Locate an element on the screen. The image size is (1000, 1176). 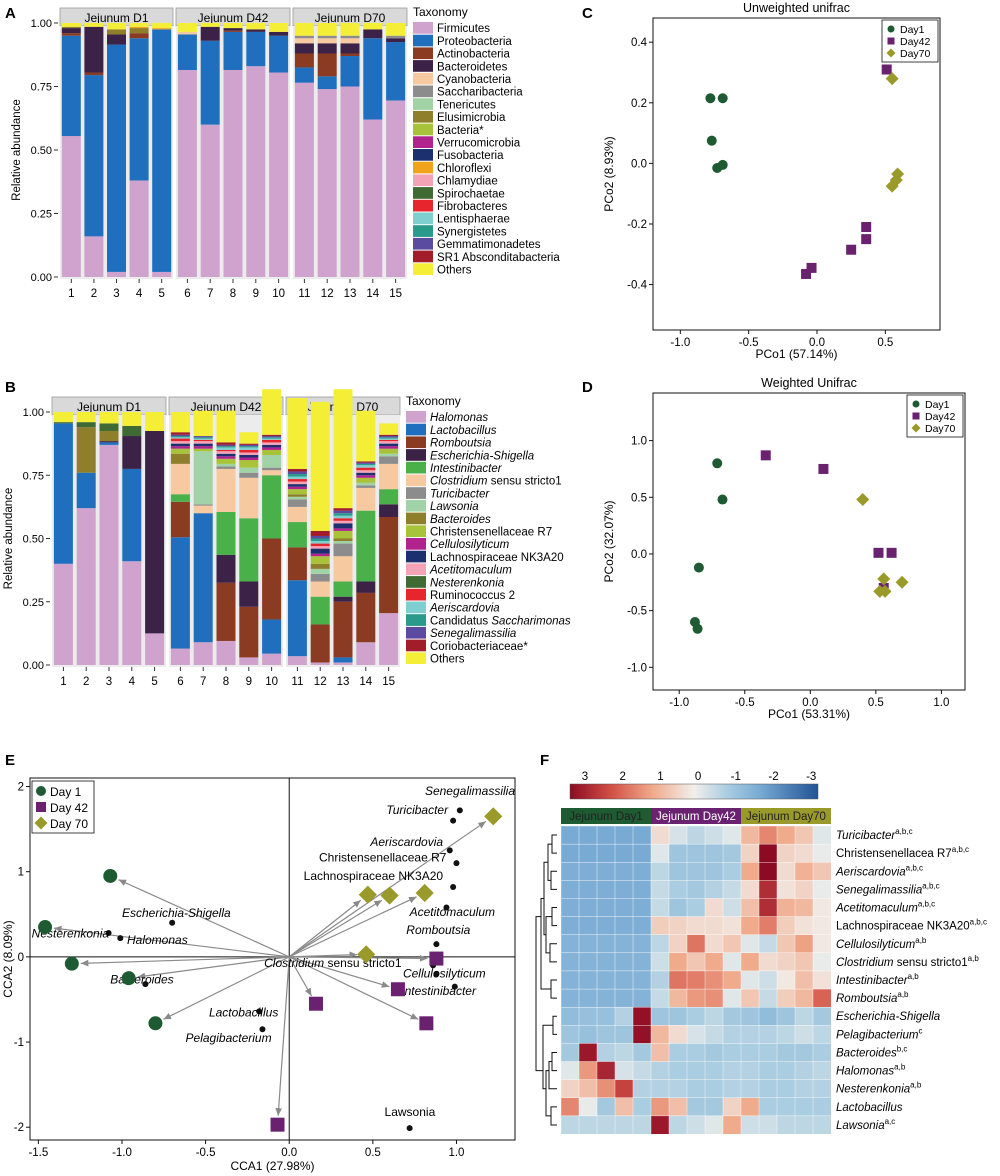
a-x-tick-label: 15 is located at coordinates (395, 294).